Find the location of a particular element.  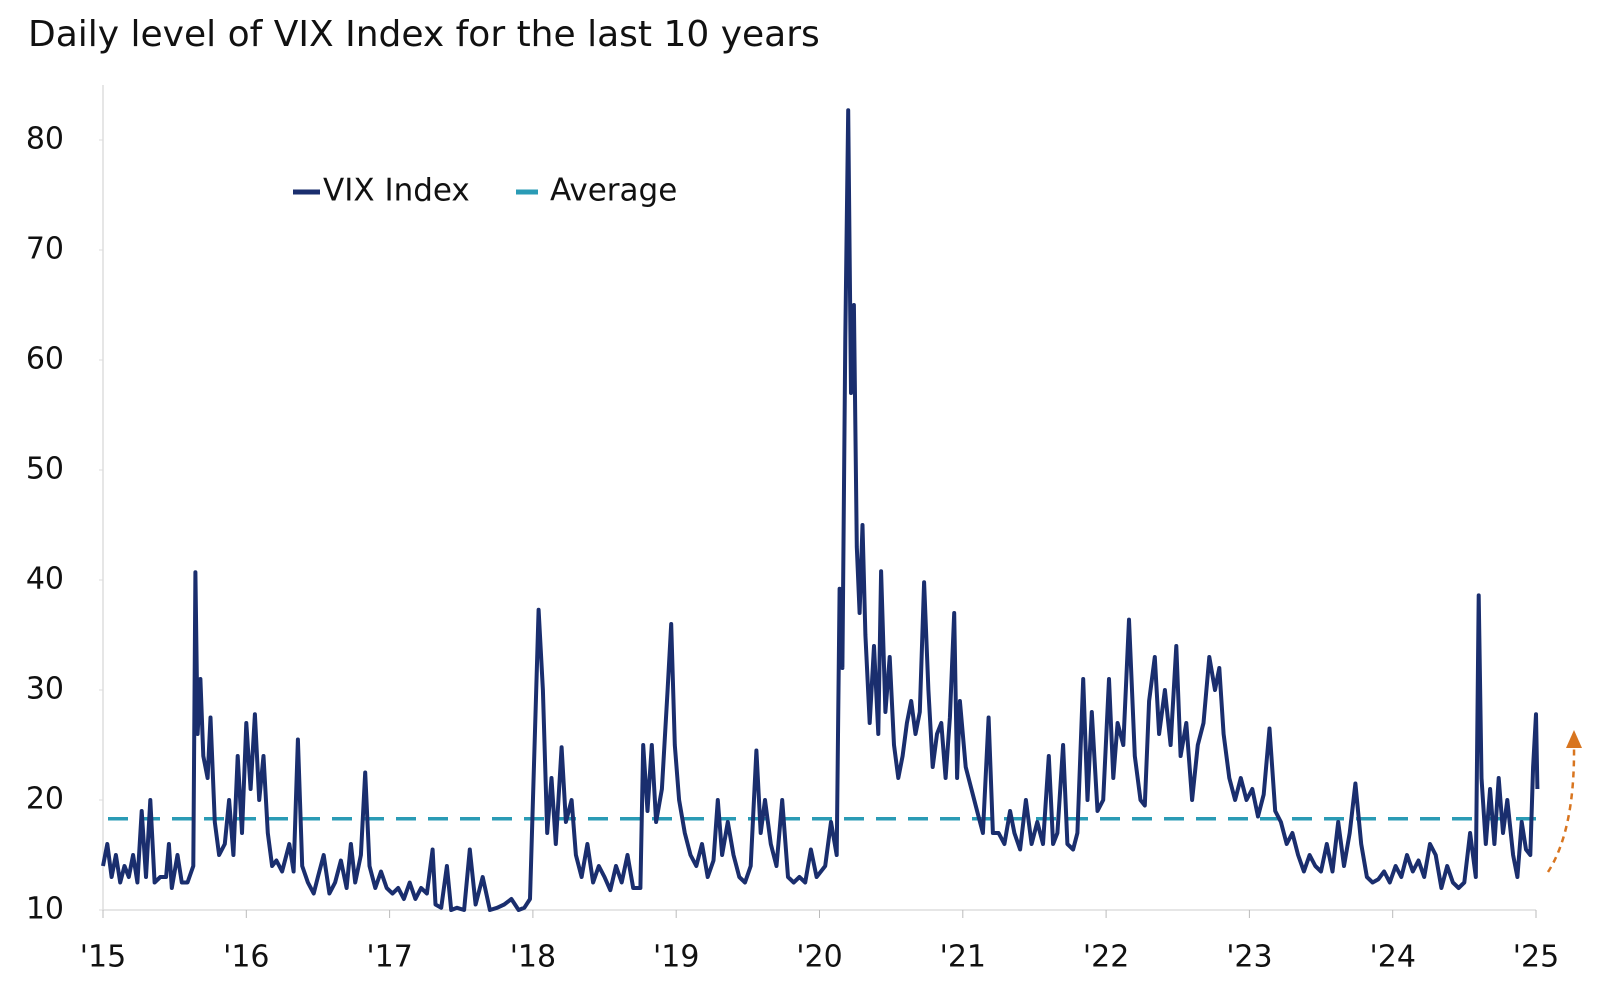

y-tick-label: 20 is located at coordinates (45, 799).